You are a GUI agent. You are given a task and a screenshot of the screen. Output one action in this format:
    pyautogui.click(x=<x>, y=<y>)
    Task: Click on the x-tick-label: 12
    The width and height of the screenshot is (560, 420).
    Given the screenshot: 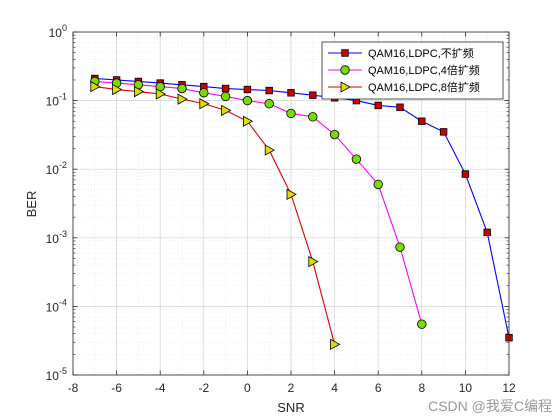 What is the action you would take?
    pyautogui.click(x=509, y=388)
    